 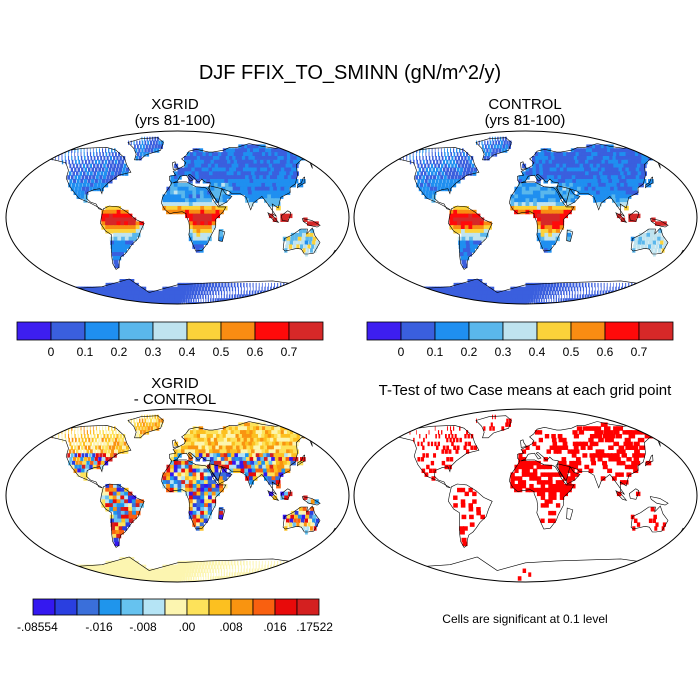 What do you see at coordinates (175, 383) in the screenshot?
I see `panel-title-diff-line1: XGRID` at bounding box center [175, 383].